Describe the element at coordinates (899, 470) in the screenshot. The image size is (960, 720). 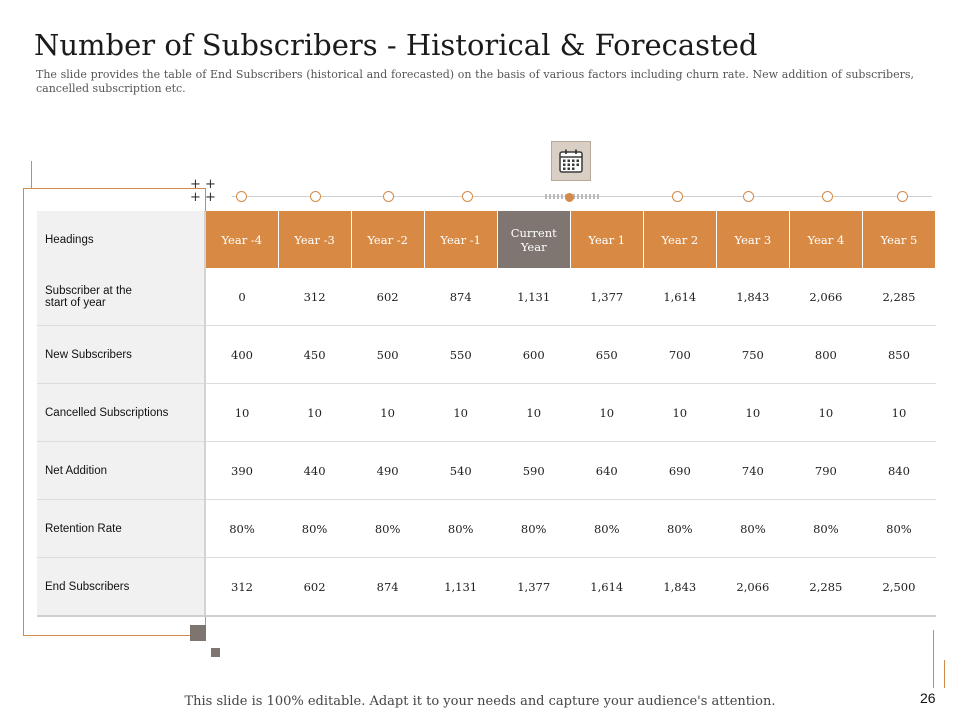
I see `table-cell: 840` at that location.